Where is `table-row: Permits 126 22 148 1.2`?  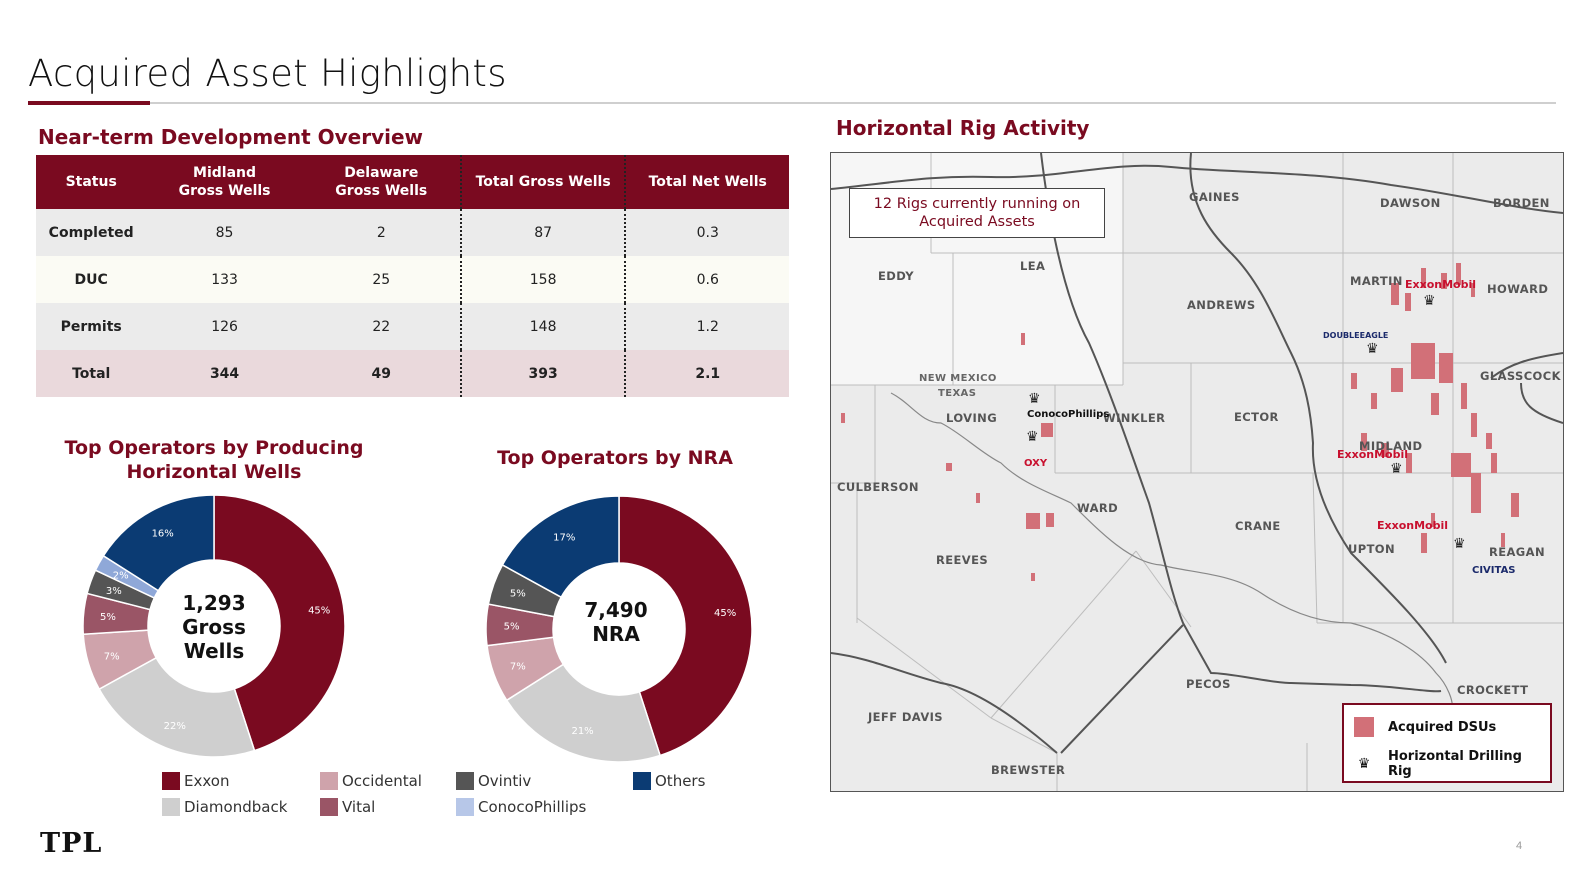 table-row: Permits 126 22 148 1.2 is located at coordinates (412, 326).